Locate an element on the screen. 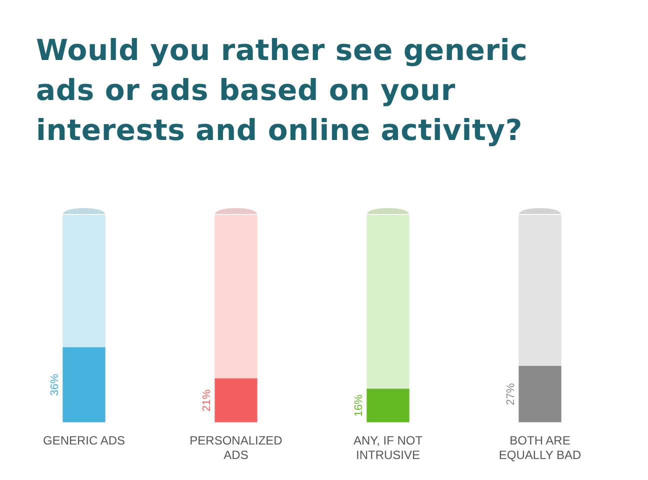 The width and height of the screenshot is (648, 480). x-tick-label: ANY, IF NOT INTRUSIVE is located at coordinates (388, 448).